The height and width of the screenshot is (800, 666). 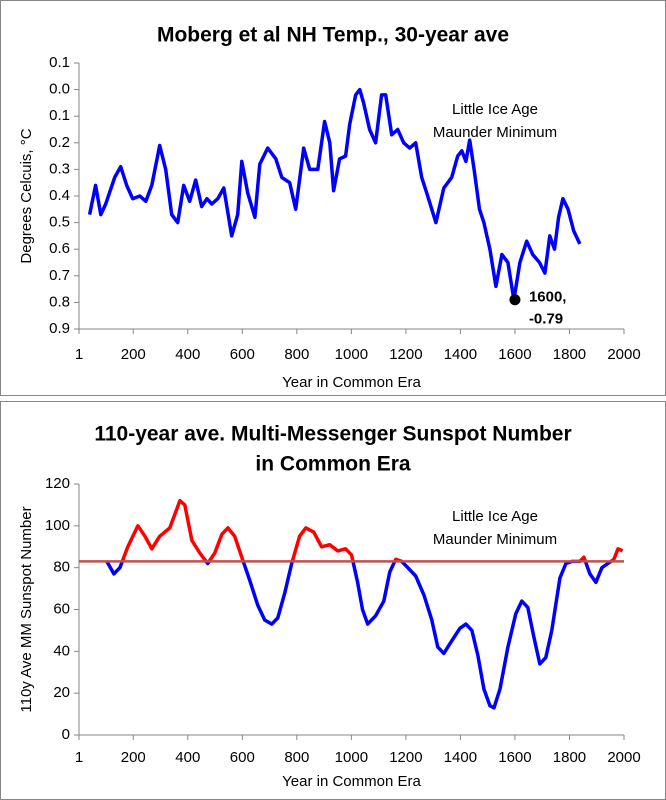 What do you see at coordinates (59, 89) in the screenshot?
I see `y-tick-label: 0.0` at bounding box center [59, 89].